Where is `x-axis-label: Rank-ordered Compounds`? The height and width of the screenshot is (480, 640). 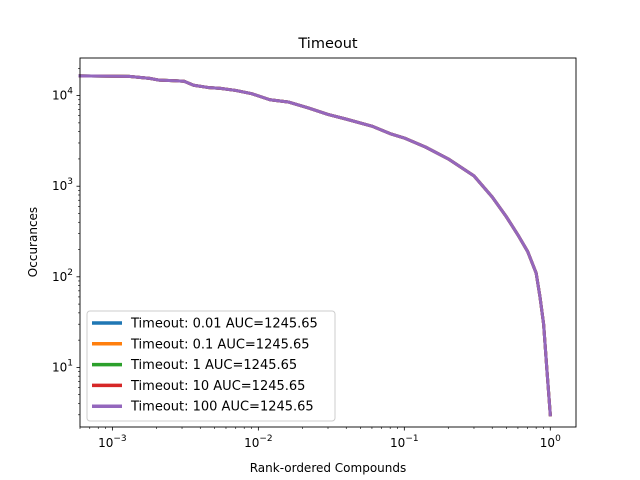
x-axis-label: Rank-ordered Compounds is located at coordinates (328, 468).